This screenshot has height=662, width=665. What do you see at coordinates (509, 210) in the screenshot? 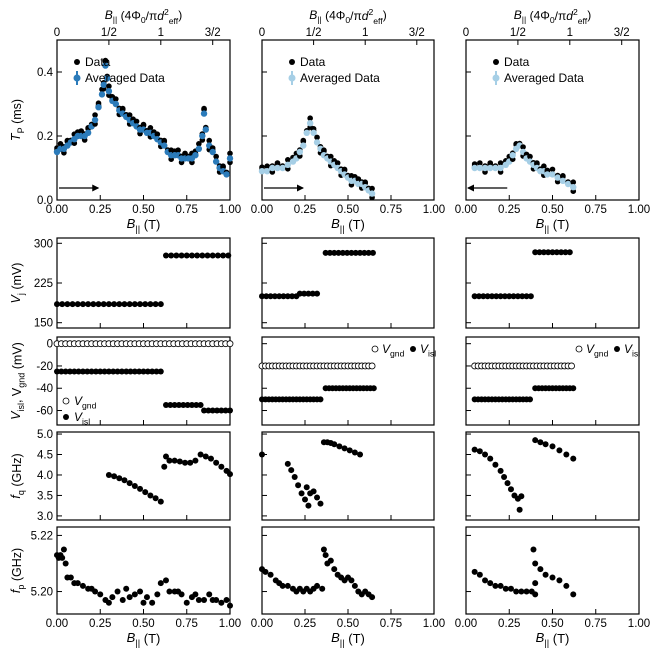
I see `x-tick-label: 0.25` at bounding box center [509, 210].